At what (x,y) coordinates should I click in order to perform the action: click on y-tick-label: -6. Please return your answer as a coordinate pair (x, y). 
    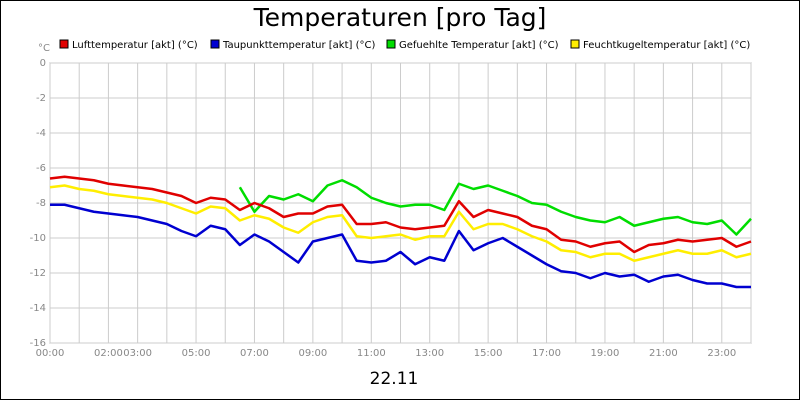
    Looking at the image, I should click on (41, 168).